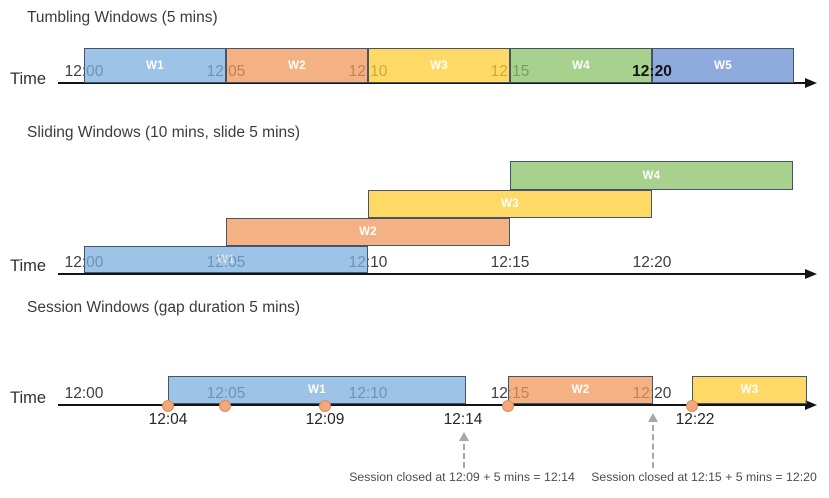 Image resolution: width=829 pixels, height=498 pixels. I want to click on tumbling-window-w4: W4, so click(581, 65).